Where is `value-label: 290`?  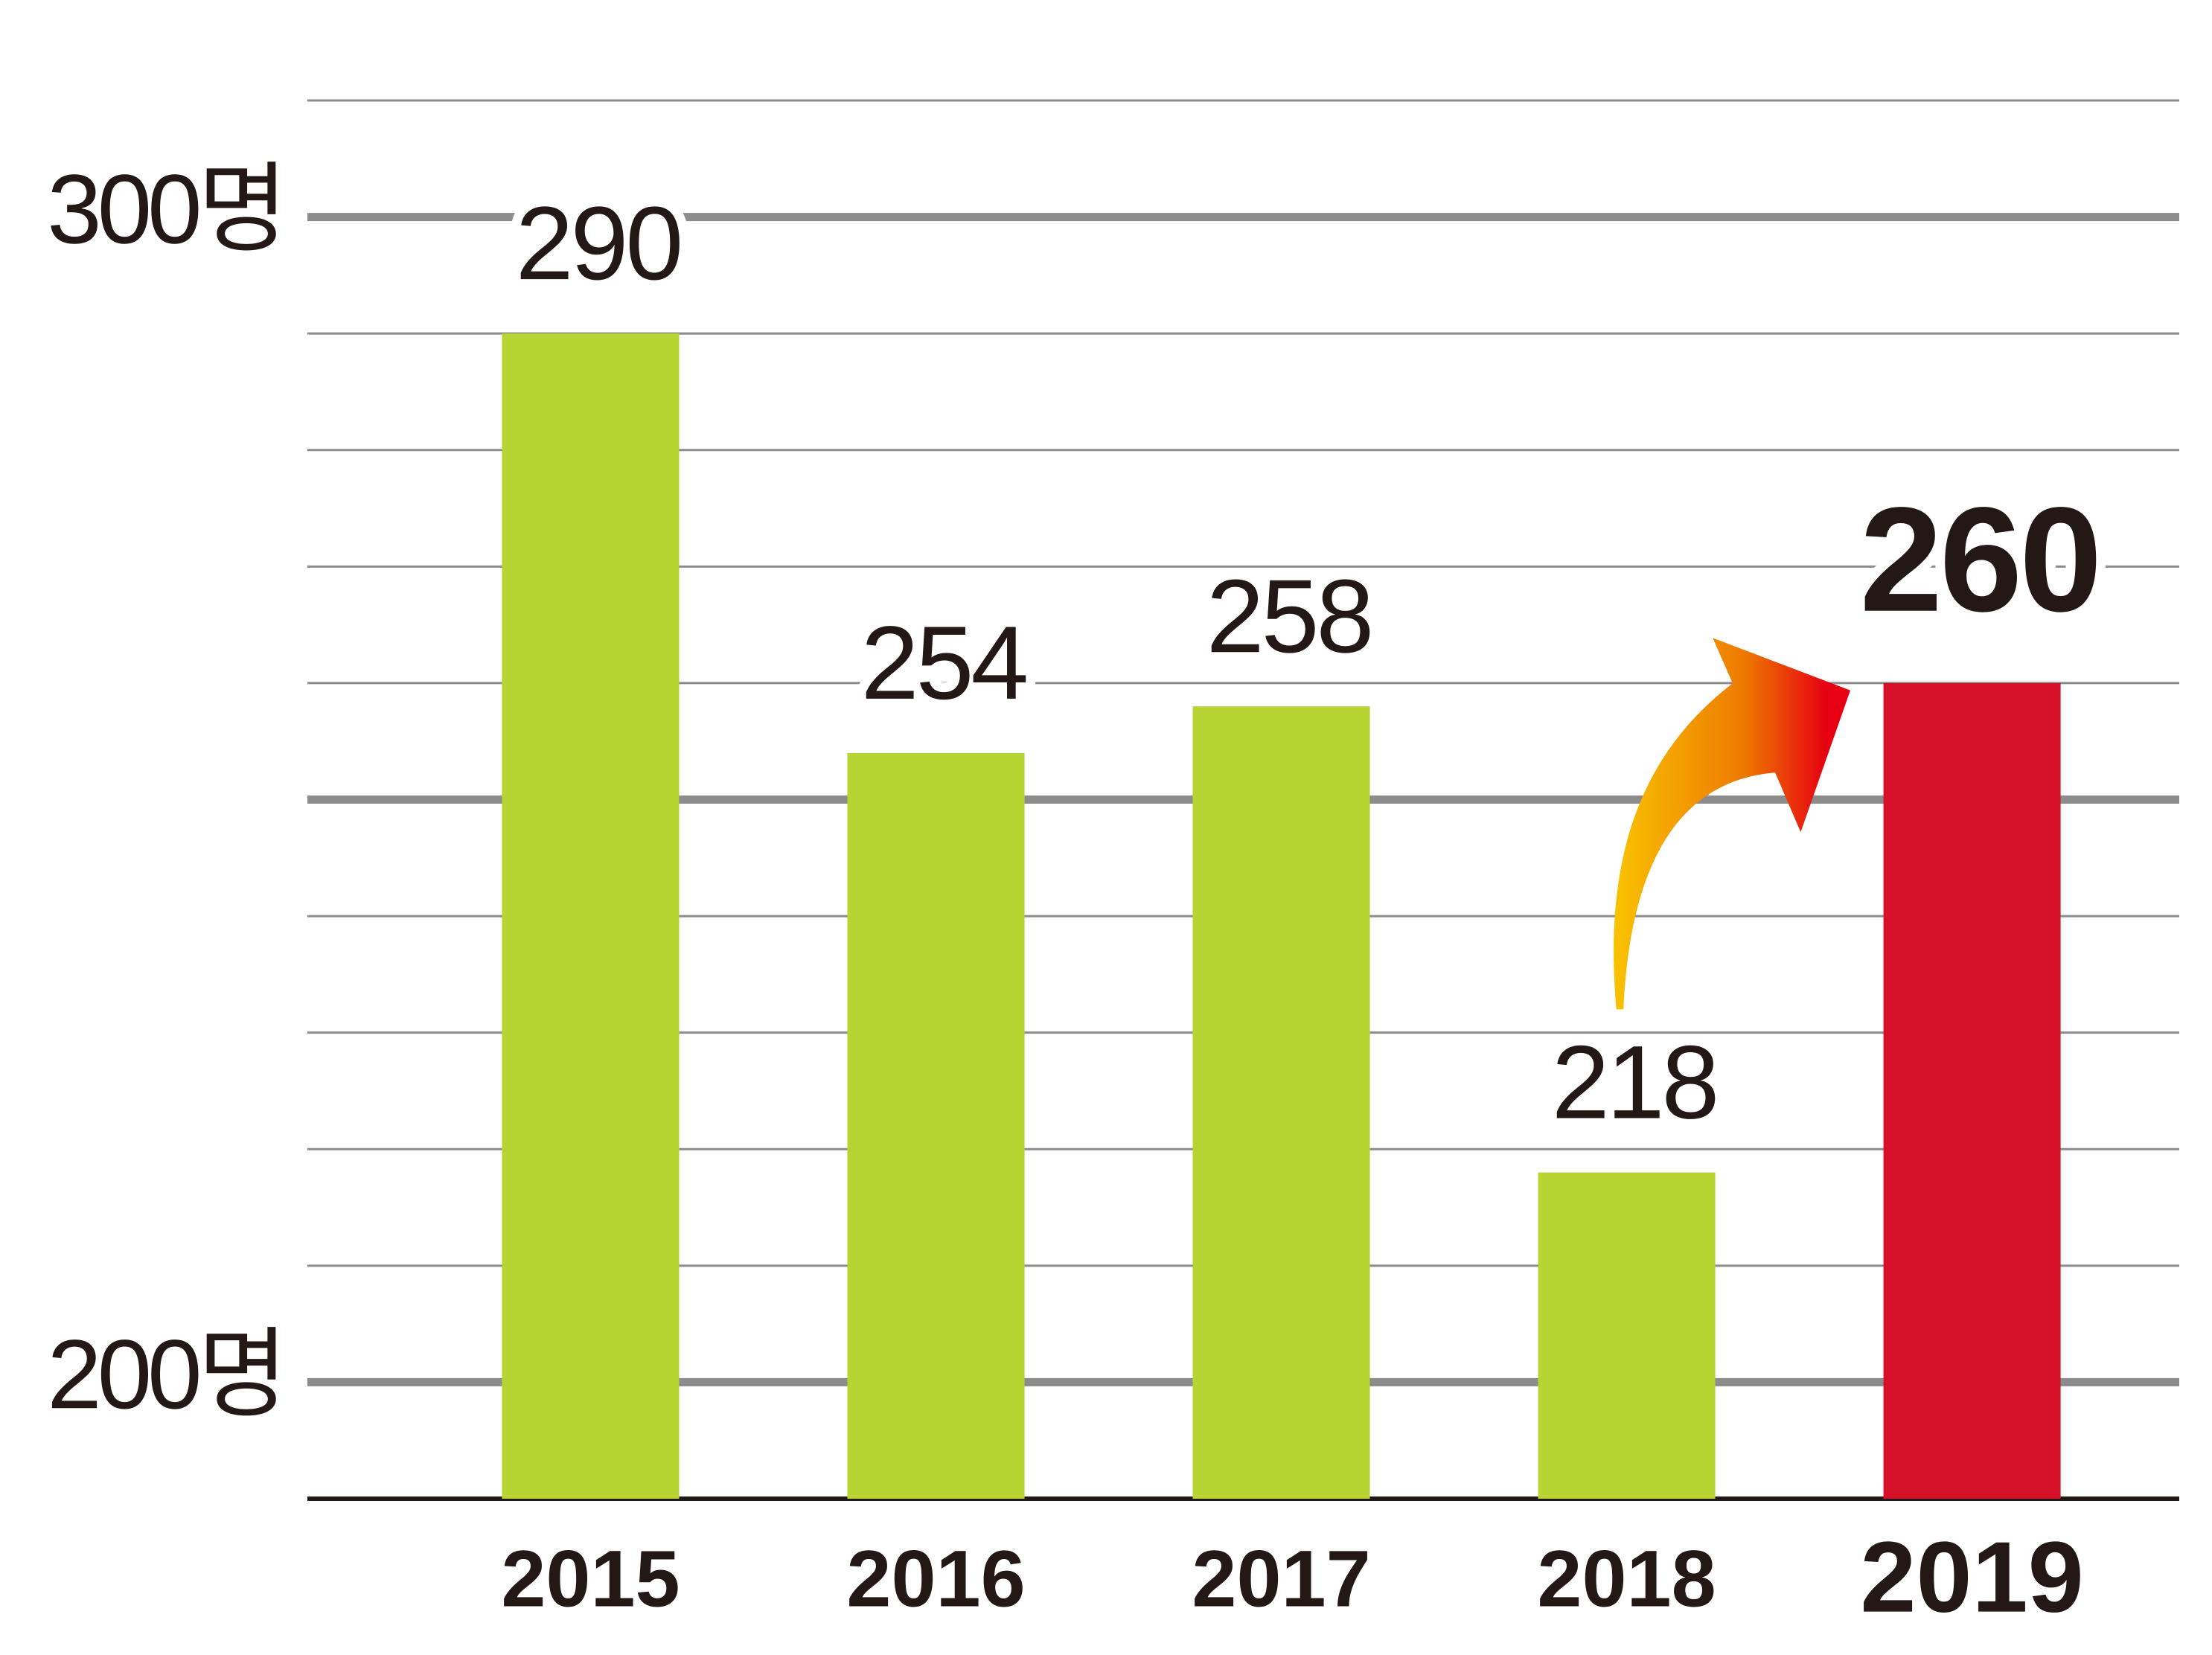 value-label: 290 is located at coordinates (599, 243).